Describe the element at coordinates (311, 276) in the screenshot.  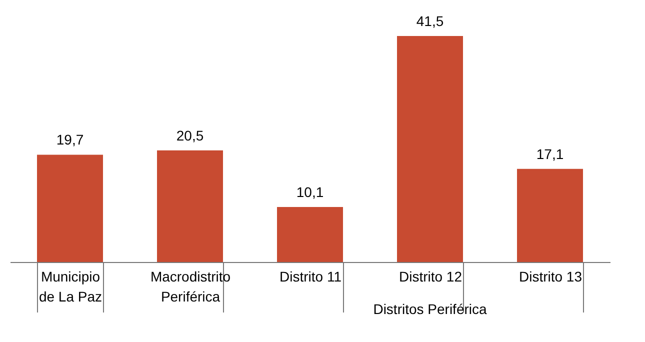
I see `x-tick-label: Distrito 11` at that location.